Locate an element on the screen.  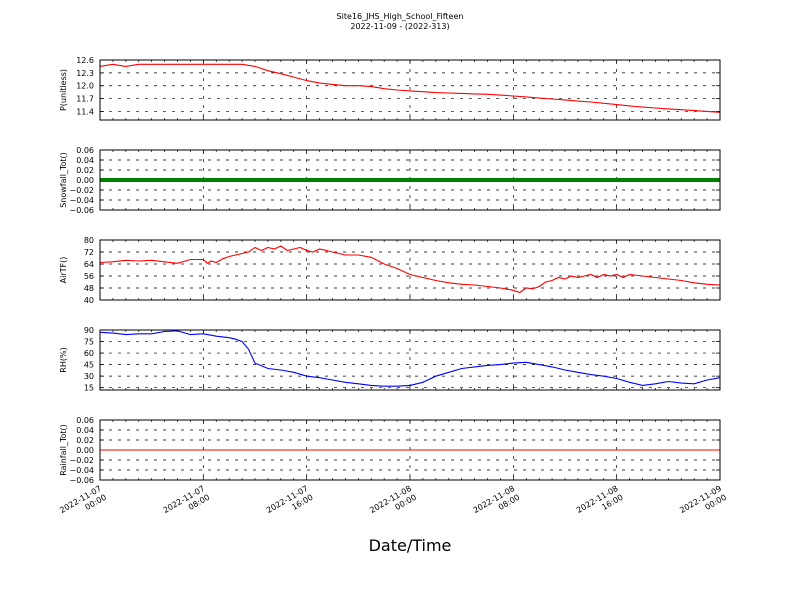
y-axis-label: RH(%) is located at coordinates (63, 359).